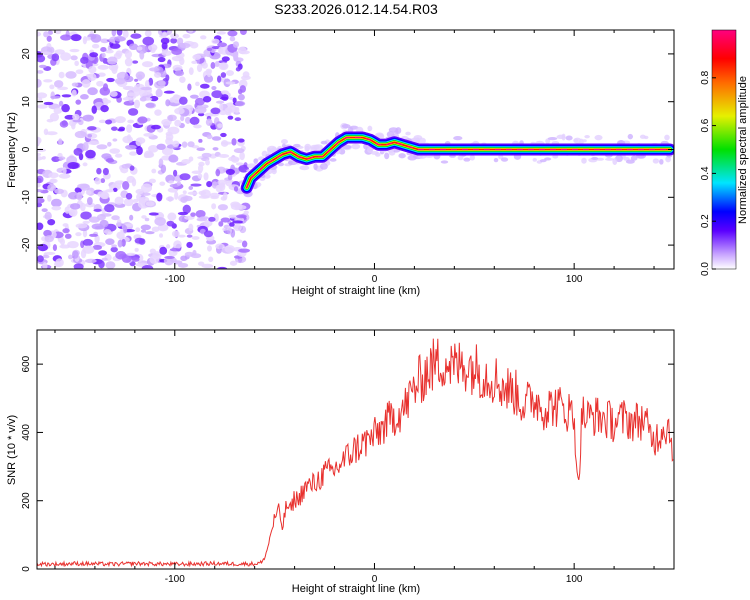 The width and height of the screenshot is (750, 600). Describe the element at coordinates (724, 149) in the screenshot. I see `colorbar-strip` at that location.